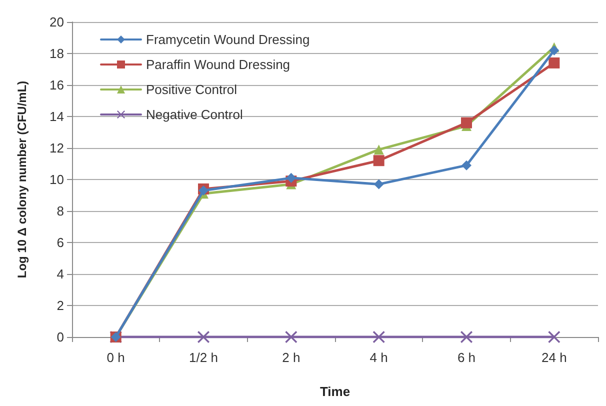  I want to click on y-tick-label: 8, so click(60, 211).